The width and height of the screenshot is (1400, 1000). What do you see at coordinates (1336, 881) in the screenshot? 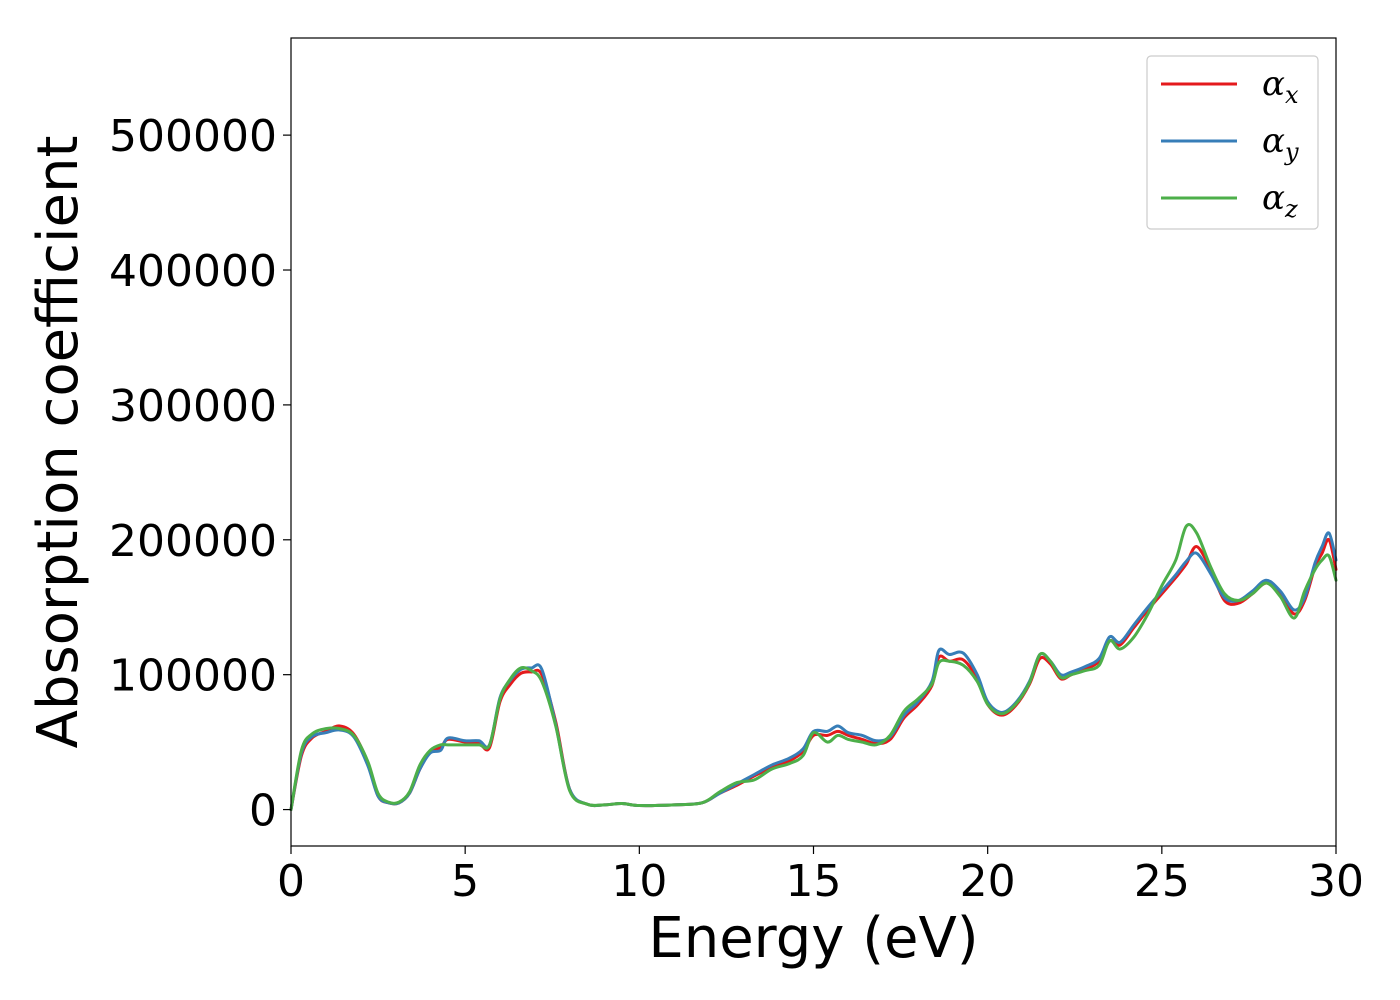
I see `x-tick-label: 30` at bounding box center [1336, 881].